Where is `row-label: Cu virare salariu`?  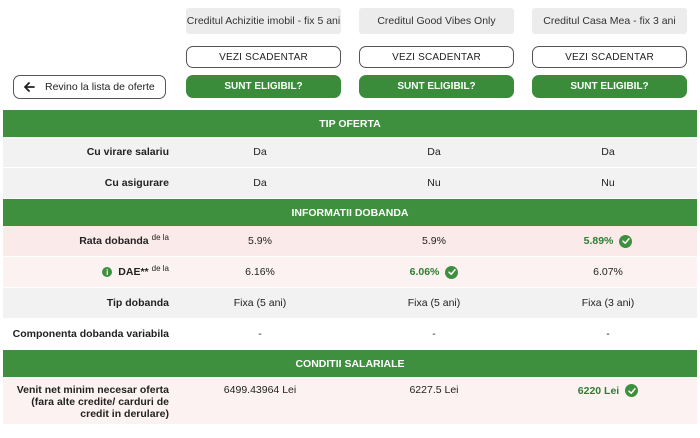 row-label: Cu virare salariu is located at coordinates (127, 152).